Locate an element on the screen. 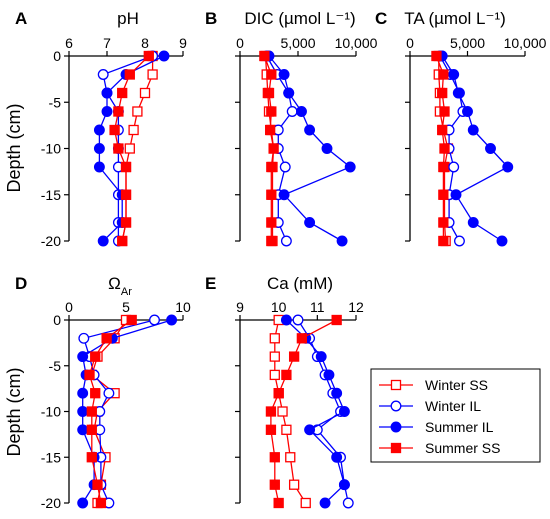 This screenshot has width=550, height=519. legend-label: Summer SS is located at coordinates (462, 448).